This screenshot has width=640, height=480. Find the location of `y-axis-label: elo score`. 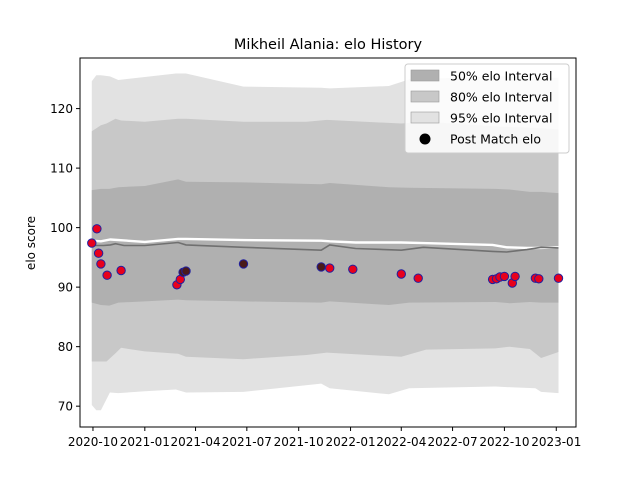

y-axis-label: elo score is located at coordinates (31, 243).